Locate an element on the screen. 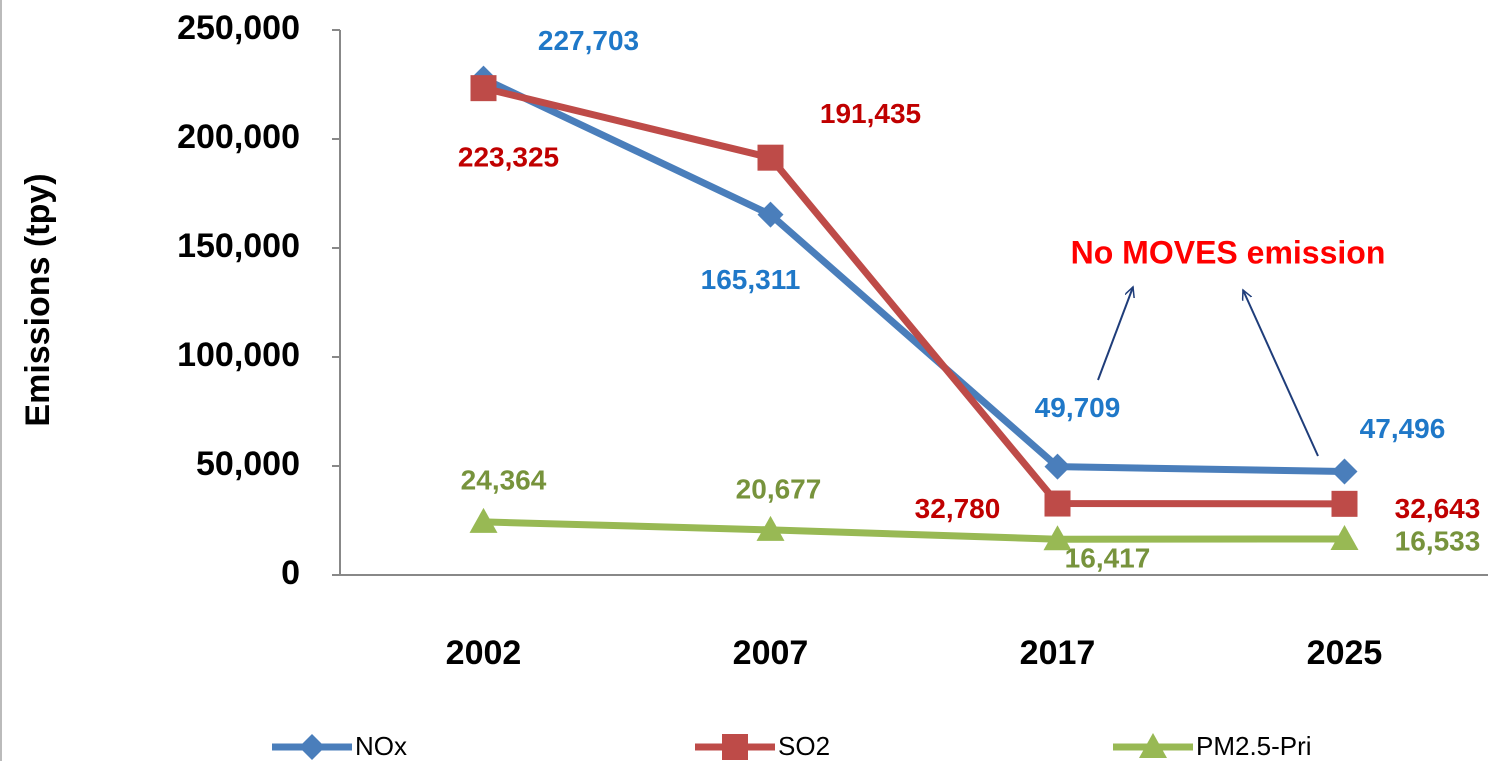 The width and height of the screenshot is (1500, 761). data-label: 32,643 is located at coordinates (1438, 508).